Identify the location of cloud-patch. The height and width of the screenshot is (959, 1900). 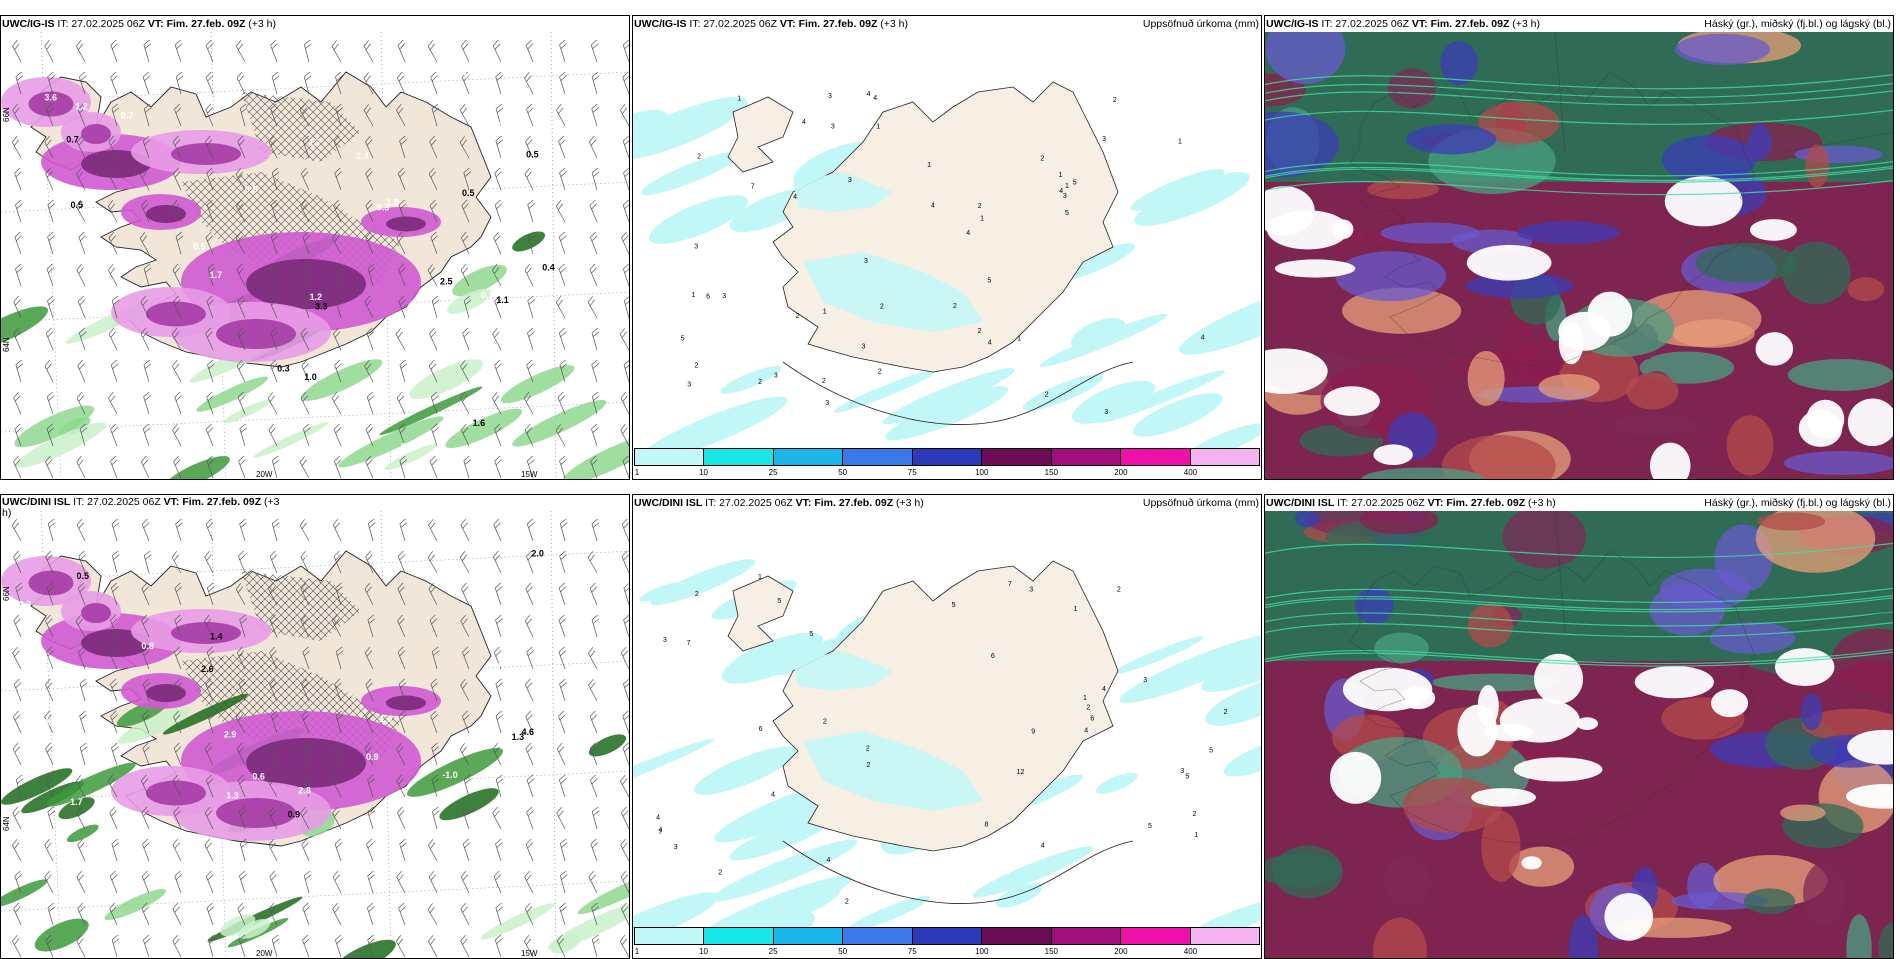
(1399, 523).